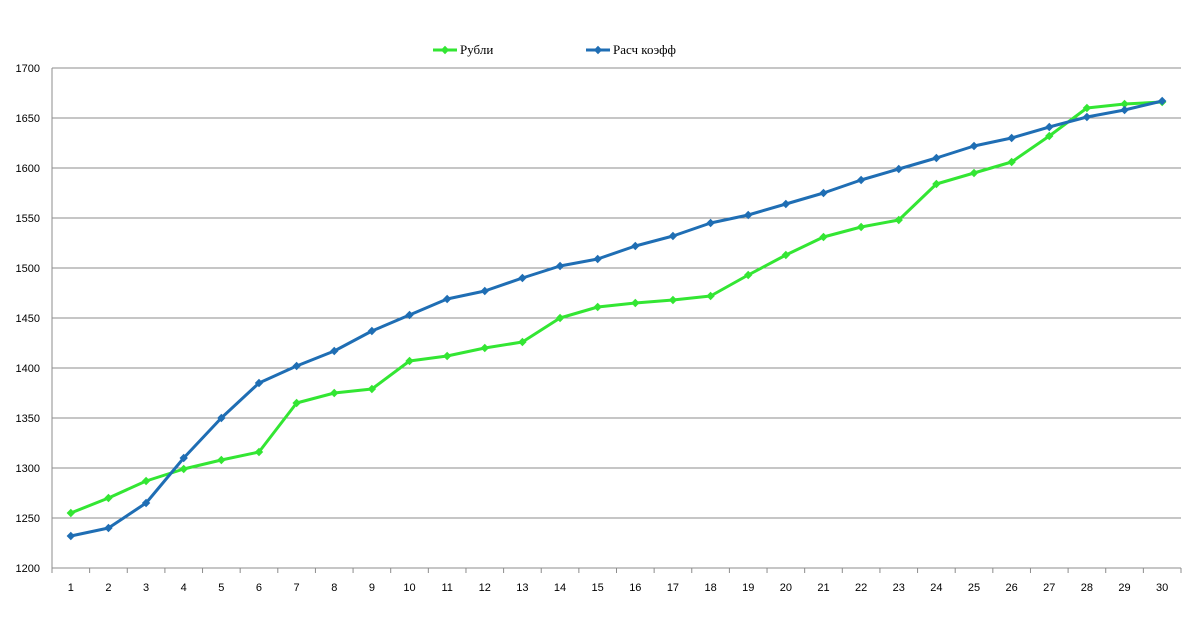 This screenshot has height=621, width=1200. I want to click on x-tick-label: 3, so click(146, 588).